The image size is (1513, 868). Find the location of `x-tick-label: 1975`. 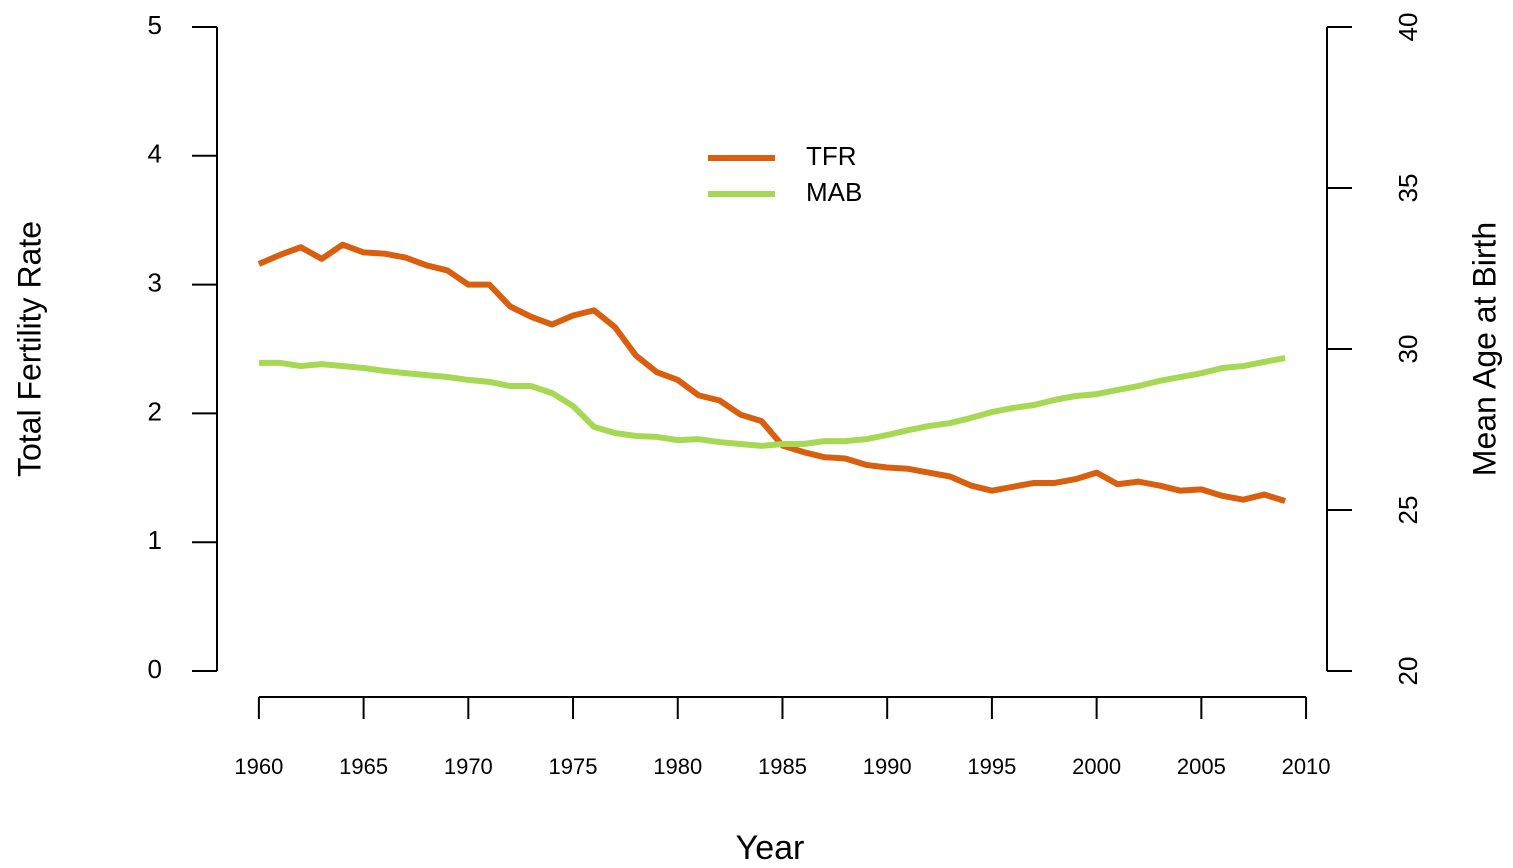

x-tick-label: 1975 is located at coordinates (573, 766).